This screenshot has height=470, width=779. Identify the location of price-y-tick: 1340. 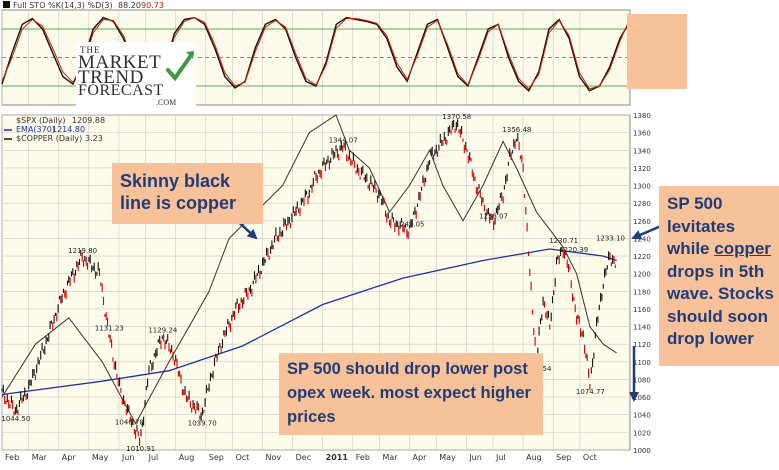
(642, 151).